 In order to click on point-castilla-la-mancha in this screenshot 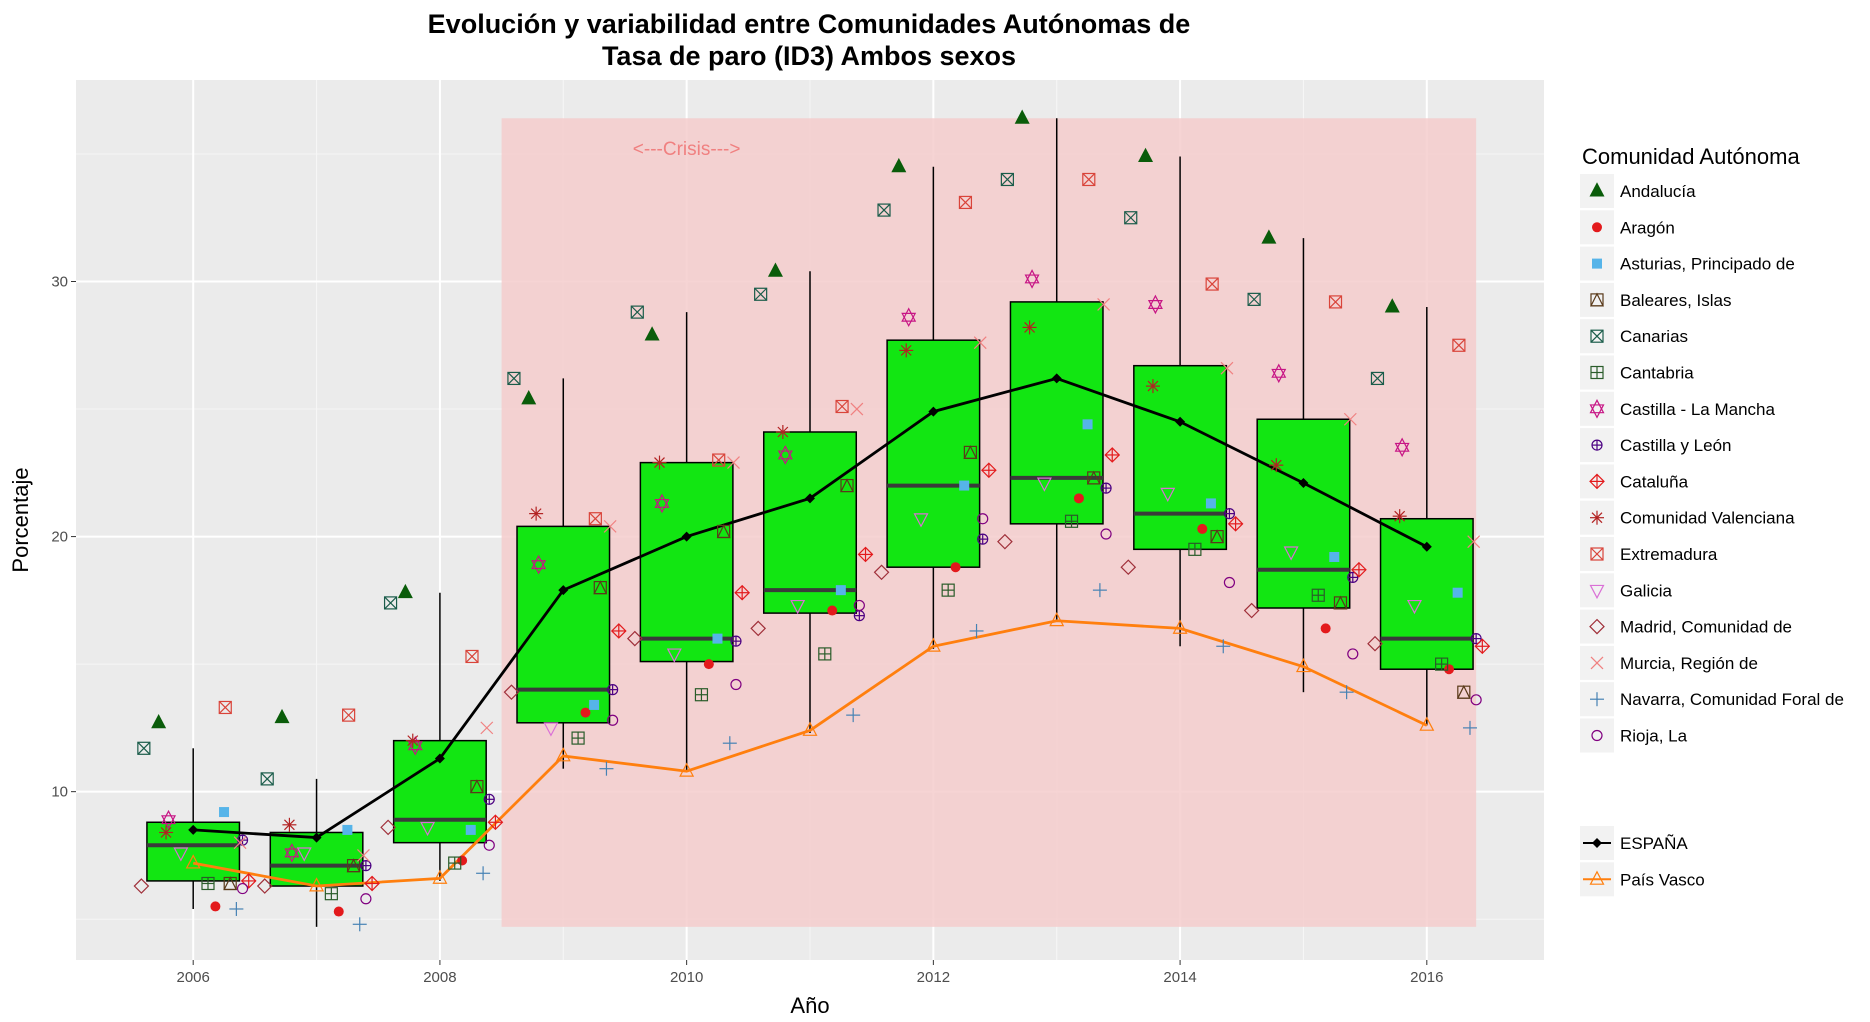, I will do `click(1155, 304)`.